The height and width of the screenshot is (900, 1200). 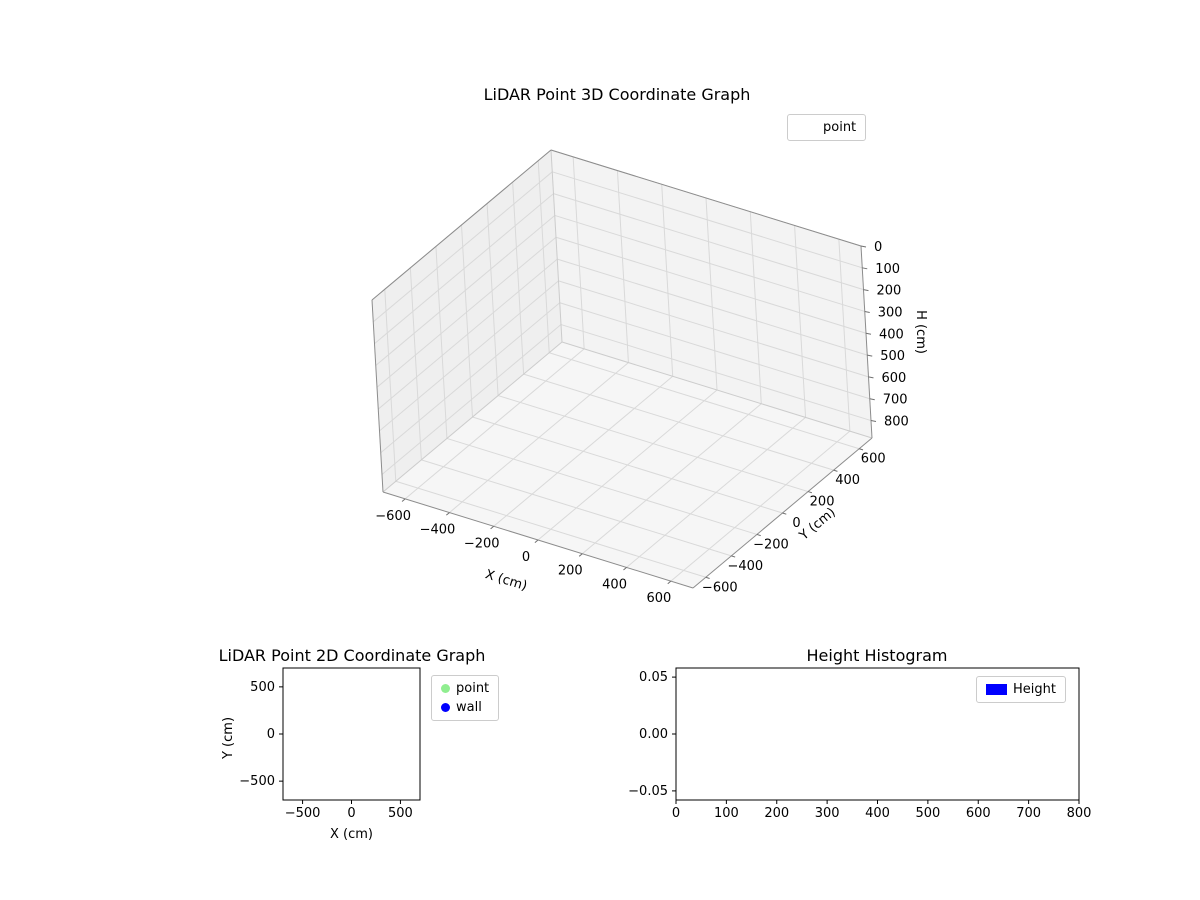 I want to click on legend-label: wall, so click(x=469, y=707).